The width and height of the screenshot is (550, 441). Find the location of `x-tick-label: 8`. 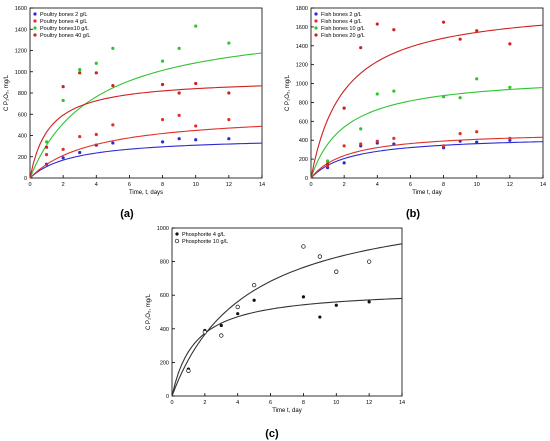

x-tick-label: 8 is located at coordinates (162, 185).